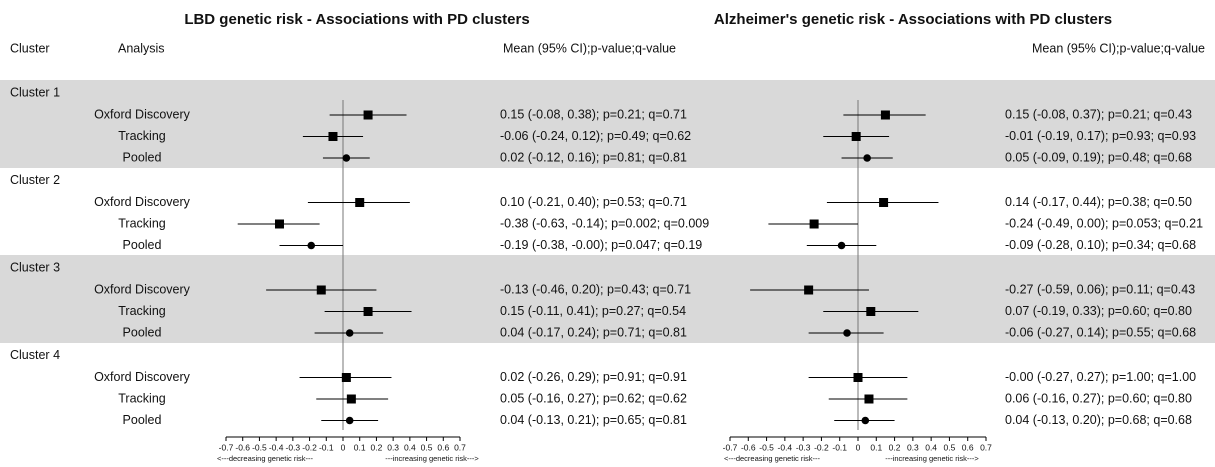 This screenshot has height=467, width=1215. Describe the element at coordinates (1098, 420) in the screenshot. I see `estimate-label: 0.04 (-0.13, 0.20); p=0.68; q=0.68` at that location.